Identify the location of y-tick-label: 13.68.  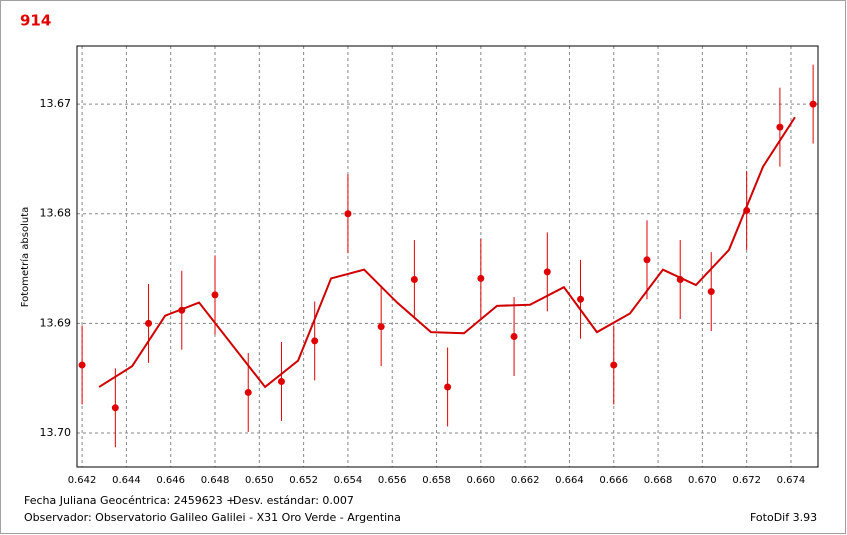
(56, 213).